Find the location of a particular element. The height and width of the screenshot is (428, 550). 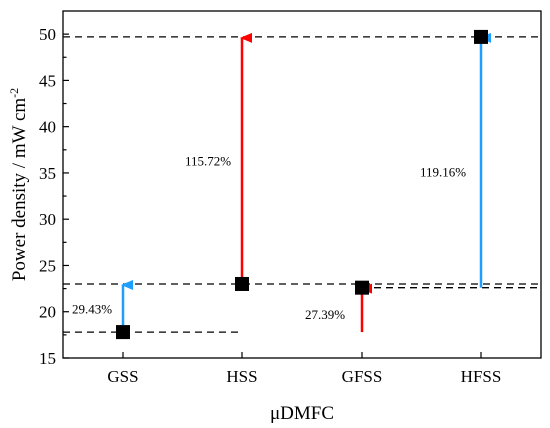

y-tick-label: 45 is located at coordinates (47, 80).